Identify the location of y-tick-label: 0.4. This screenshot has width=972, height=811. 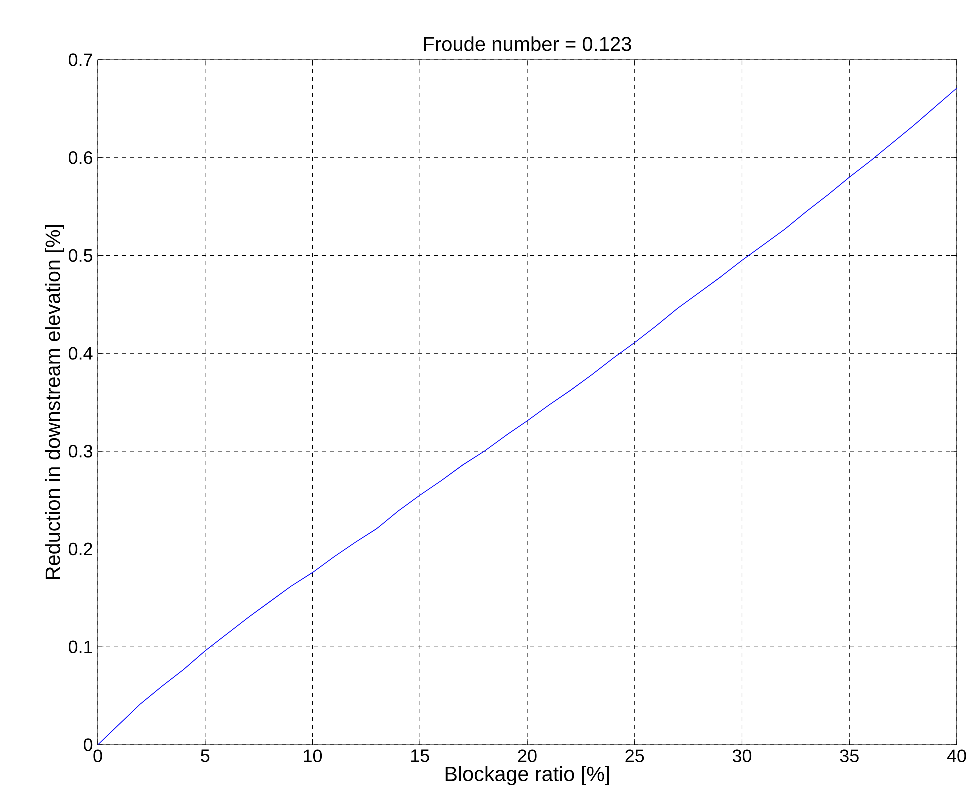
(80, 353).